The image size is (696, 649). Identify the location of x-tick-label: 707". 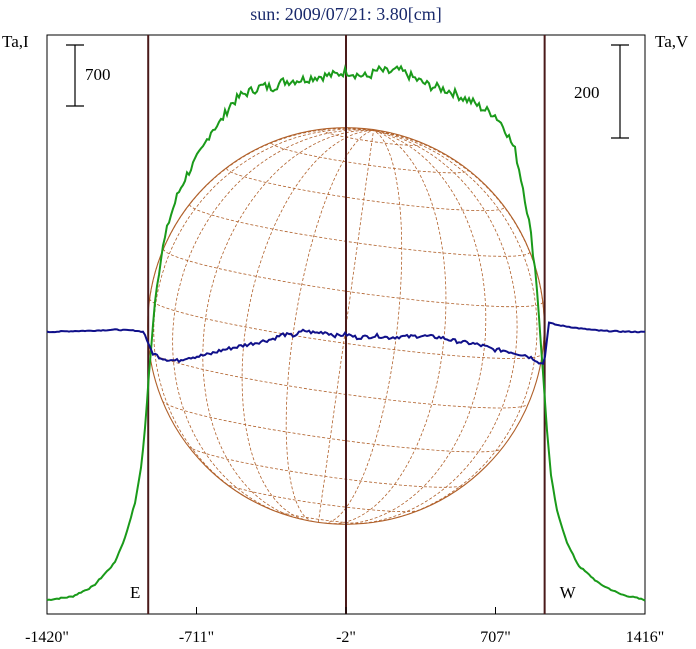
(495, 637).